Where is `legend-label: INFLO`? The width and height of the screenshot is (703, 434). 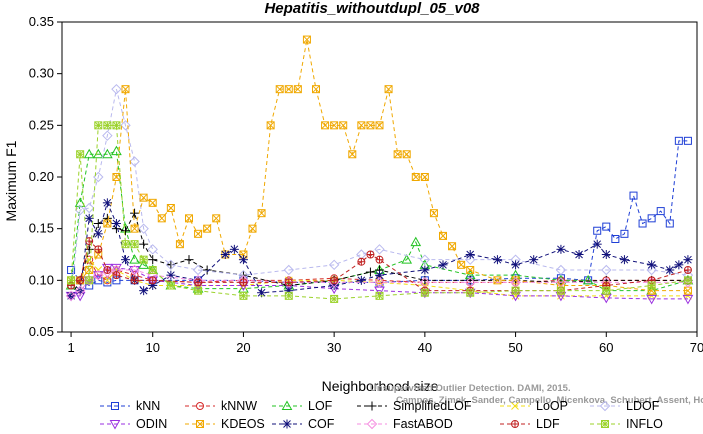 legend-label: INFLO is located at coordinates (644, 424).